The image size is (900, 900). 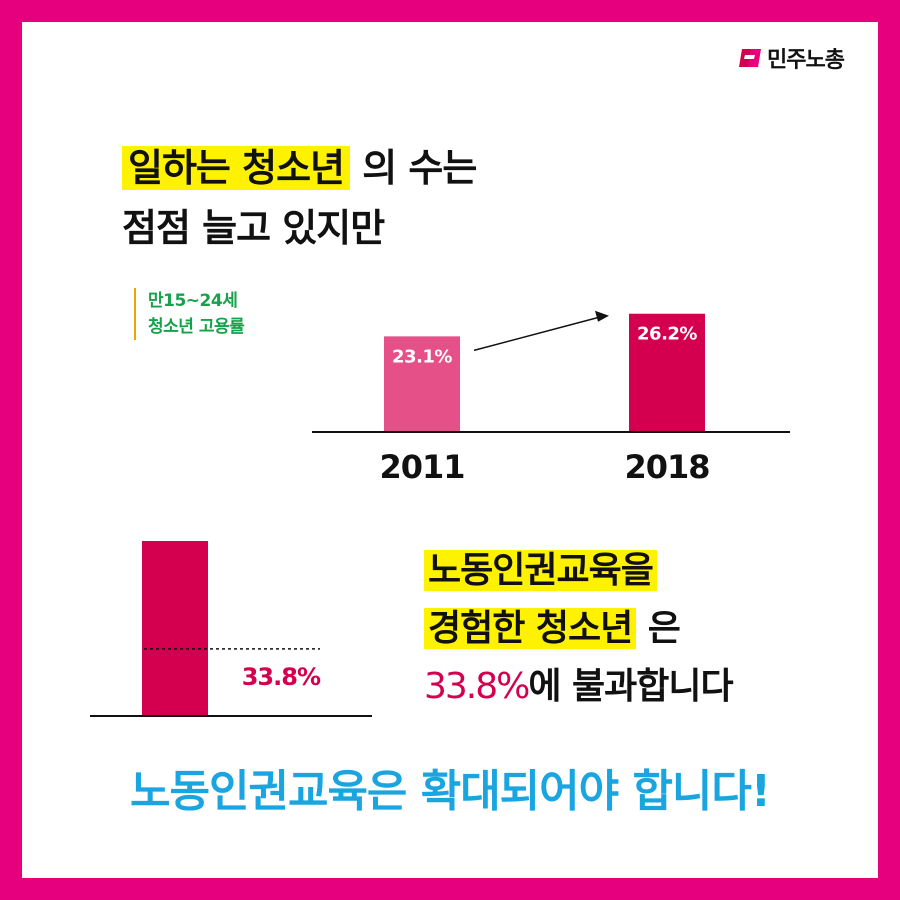 What do you see at coordinates (667, 334) in the screenshot?
I see `bar-value-label-2018: 26.2%` at bounding box center [667, 334].